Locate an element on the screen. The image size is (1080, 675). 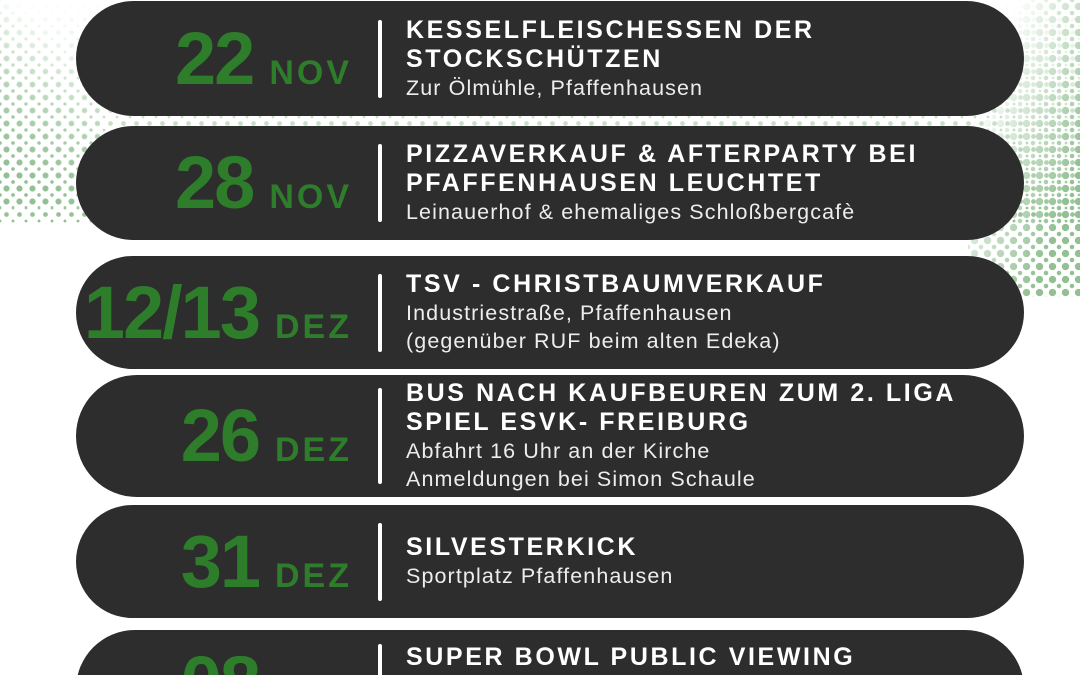
event-date: 31 DEZ is located at coordinates (227, 561).